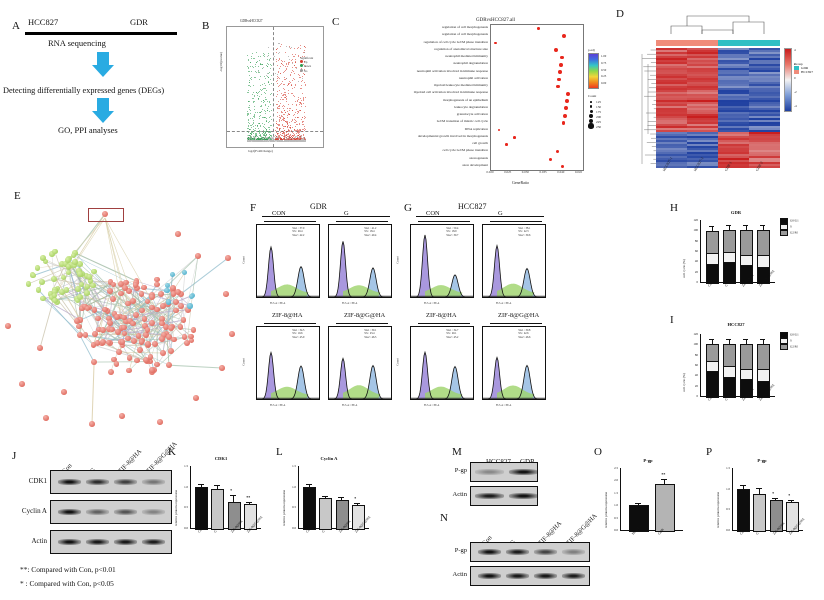 The height and width of the screenshot is (600, 824). What do you see at coordinates (370, 334) in the screenshot?
I see `flow-stats: %G1 : 30.1 %S : 23.4 %G2 : 46.5` at bounding box center [370, 334].